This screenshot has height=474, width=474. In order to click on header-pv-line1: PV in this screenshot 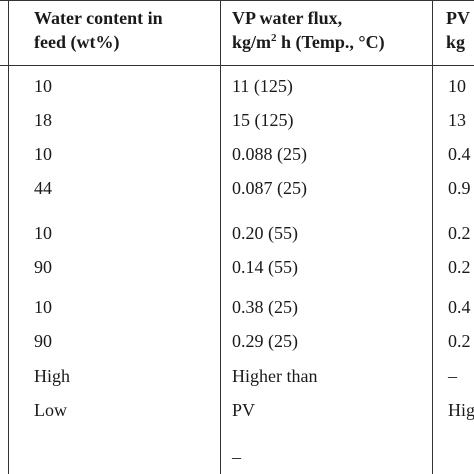, I will do `click(458, 18)`.